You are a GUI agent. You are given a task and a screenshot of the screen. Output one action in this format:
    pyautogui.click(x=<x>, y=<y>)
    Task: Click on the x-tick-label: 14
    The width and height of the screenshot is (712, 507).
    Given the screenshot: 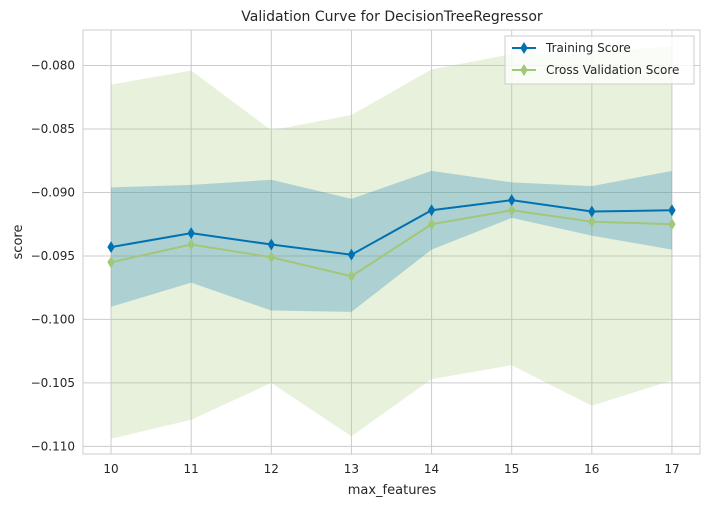 What is the action you would take?
    pyautogui.click(x=431, y=469)
    